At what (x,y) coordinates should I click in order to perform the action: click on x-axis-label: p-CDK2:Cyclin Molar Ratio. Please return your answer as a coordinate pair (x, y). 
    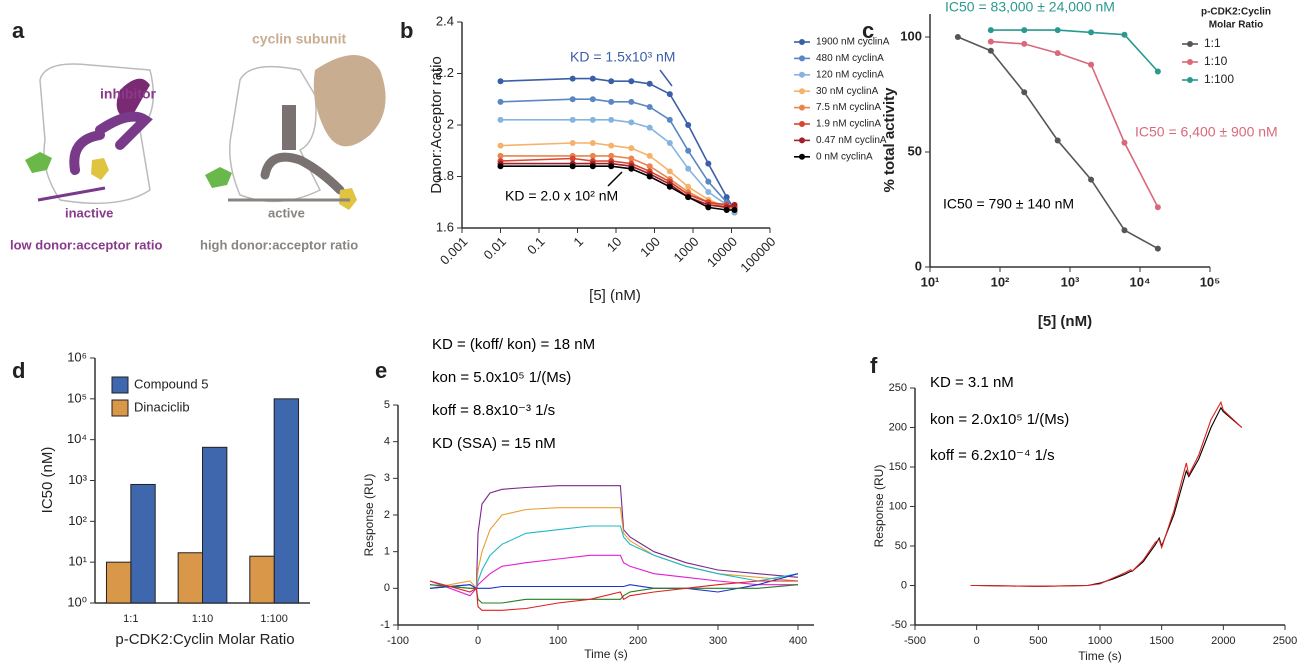
    Looking at the image, I should click on (204, 639).